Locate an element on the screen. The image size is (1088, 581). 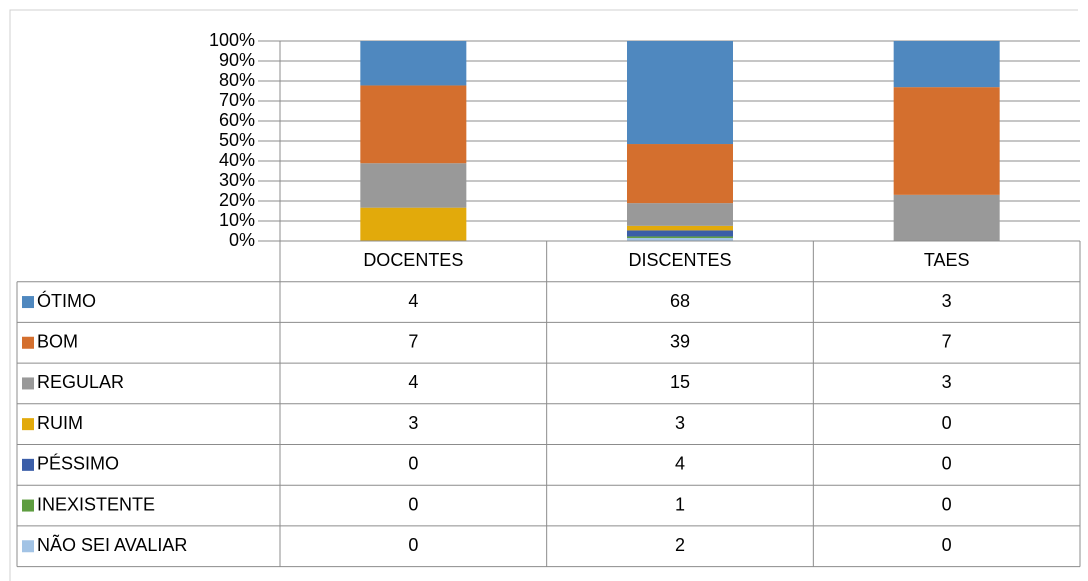
table-value: 1 is located at coordinates (680, 504).